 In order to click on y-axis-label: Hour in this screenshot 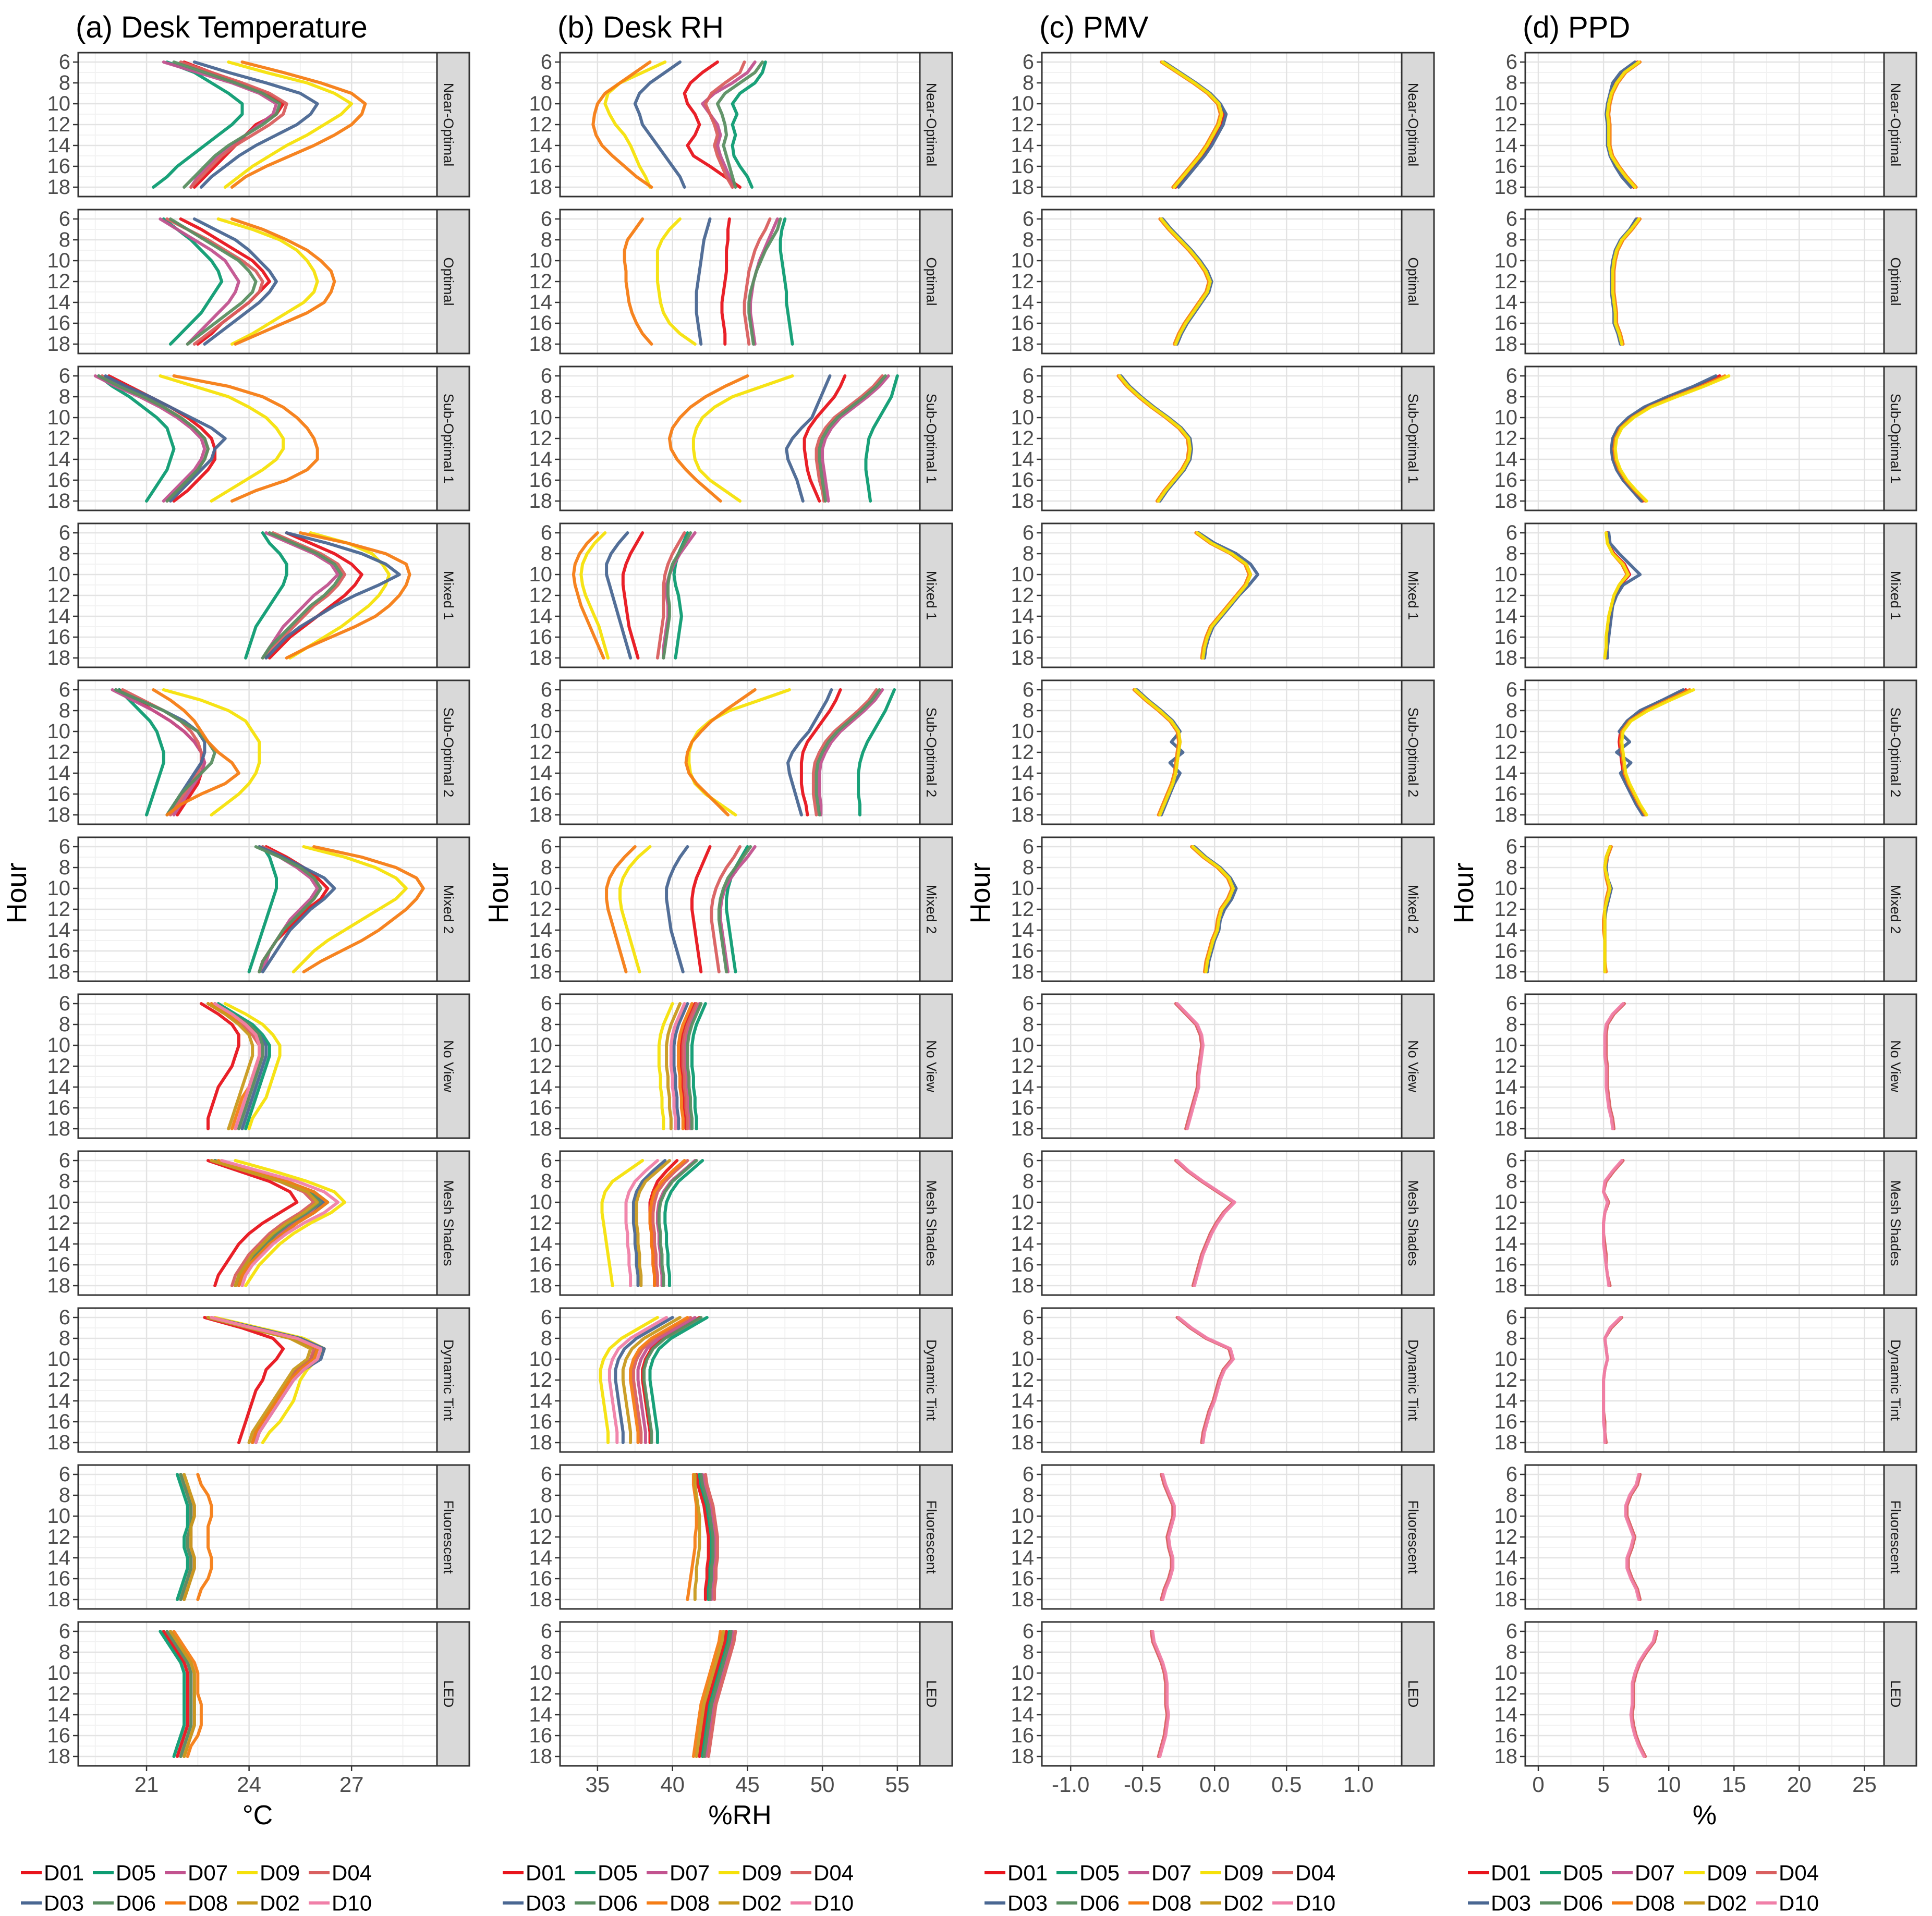, I will do `click(498, 892)`.